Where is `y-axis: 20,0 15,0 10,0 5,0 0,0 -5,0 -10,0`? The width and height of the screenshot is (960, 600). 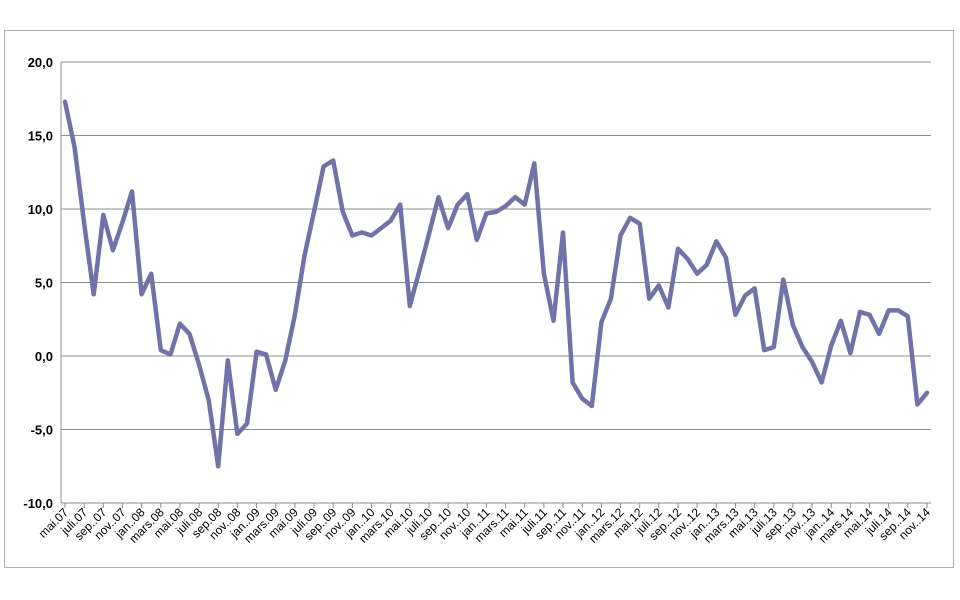
y-axis: 20,0 15,0 10,0 5,0 0,0 -5,0 -10,0 is located at coordinates (42, 283).